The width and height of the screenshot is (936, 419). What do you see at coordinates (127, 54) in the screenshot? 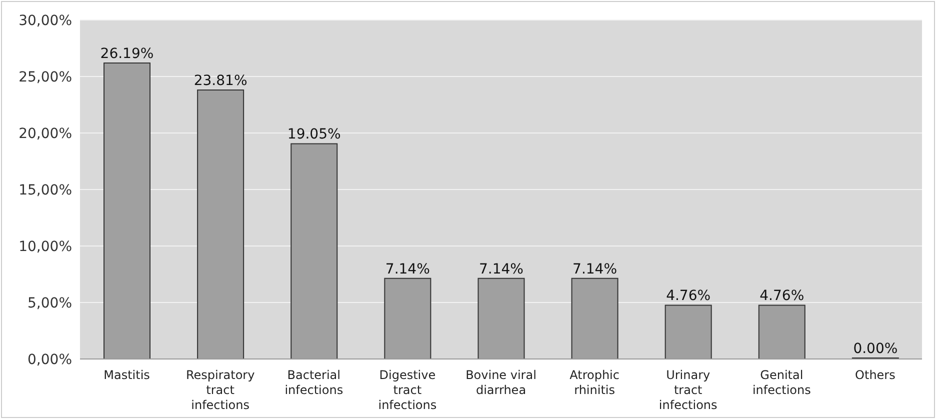
I see `data-label: 26.19%` at bounding box center [127, 54].